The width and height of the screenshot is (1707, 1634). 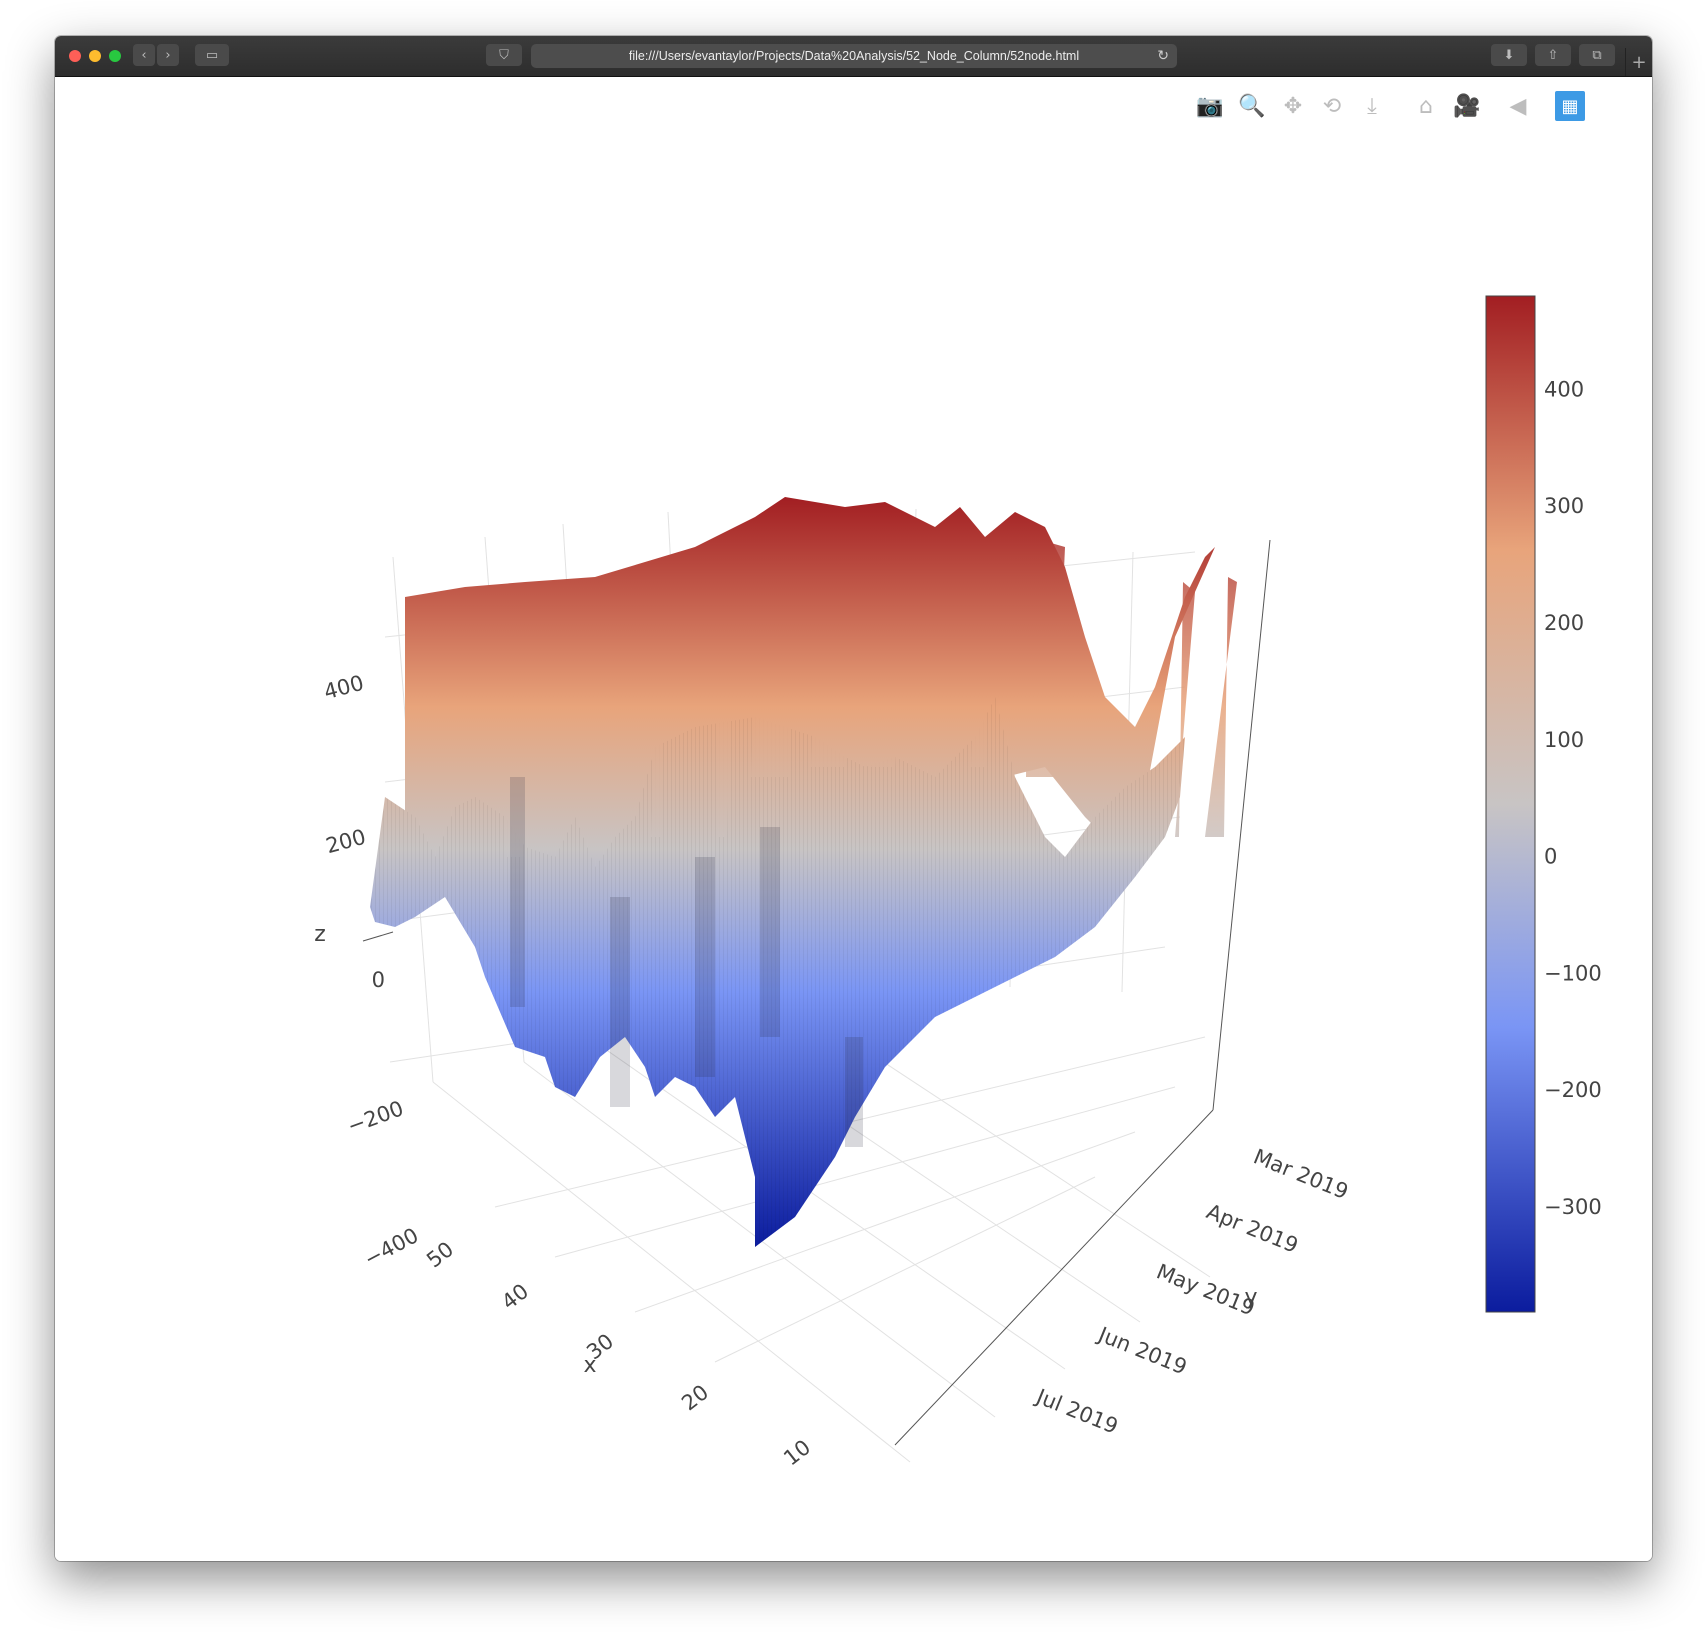 I want to click on share-icon: ⇧, so click(x=1553, y=55).